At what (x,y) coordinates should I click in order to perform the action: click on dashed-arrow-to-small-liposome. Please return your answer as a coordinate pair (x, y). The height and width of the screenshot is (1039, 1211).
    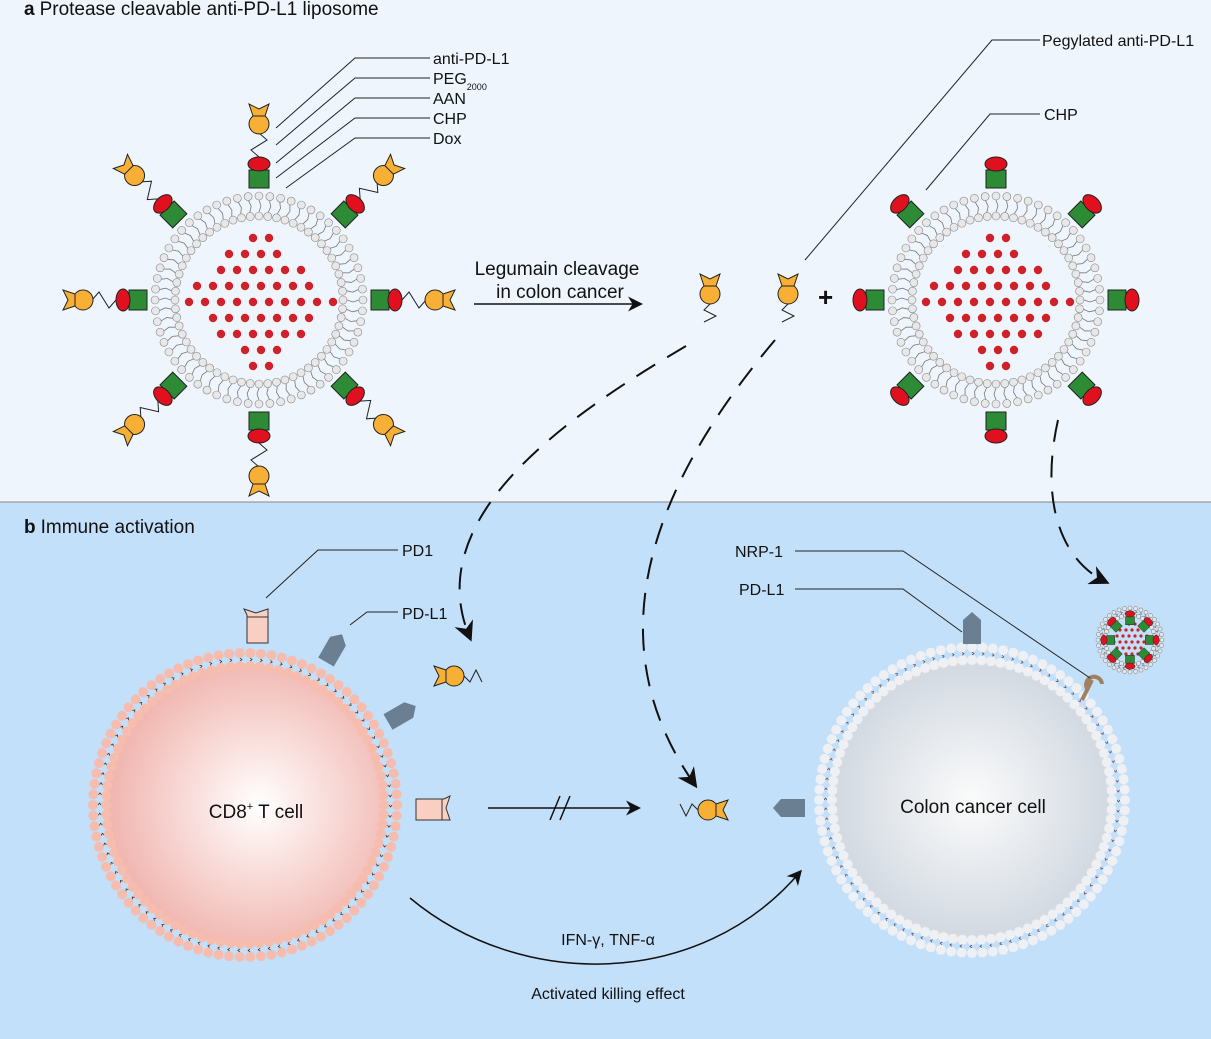
    Looking at the image, I should click on (1080, 502).